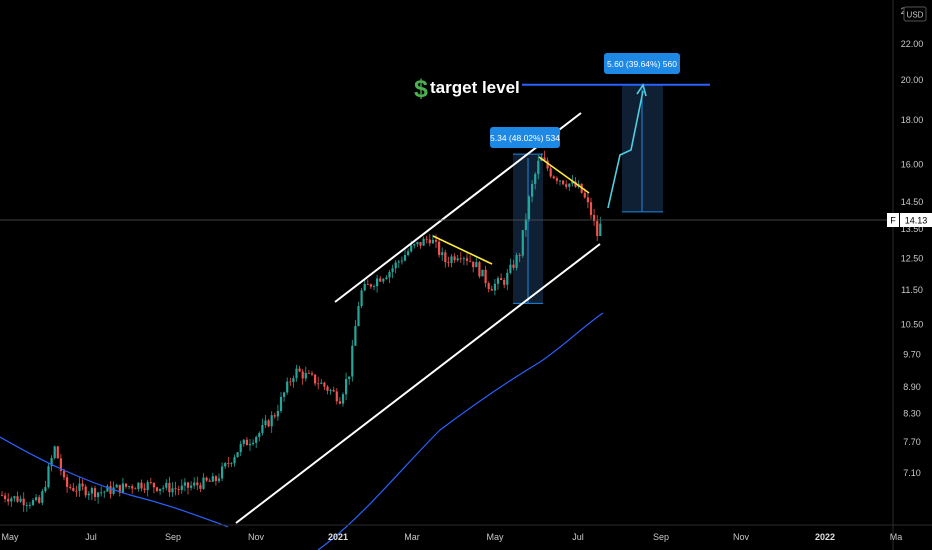  I want to click on dollar-sign-label: $, so click(421, 89).